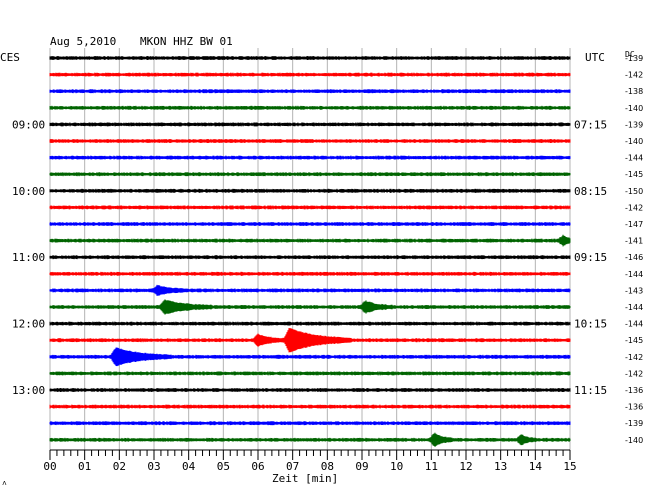  Describe the element at coordinates (634, 108) in the screenshot. I see `dc-offset-3: -140` at that location.